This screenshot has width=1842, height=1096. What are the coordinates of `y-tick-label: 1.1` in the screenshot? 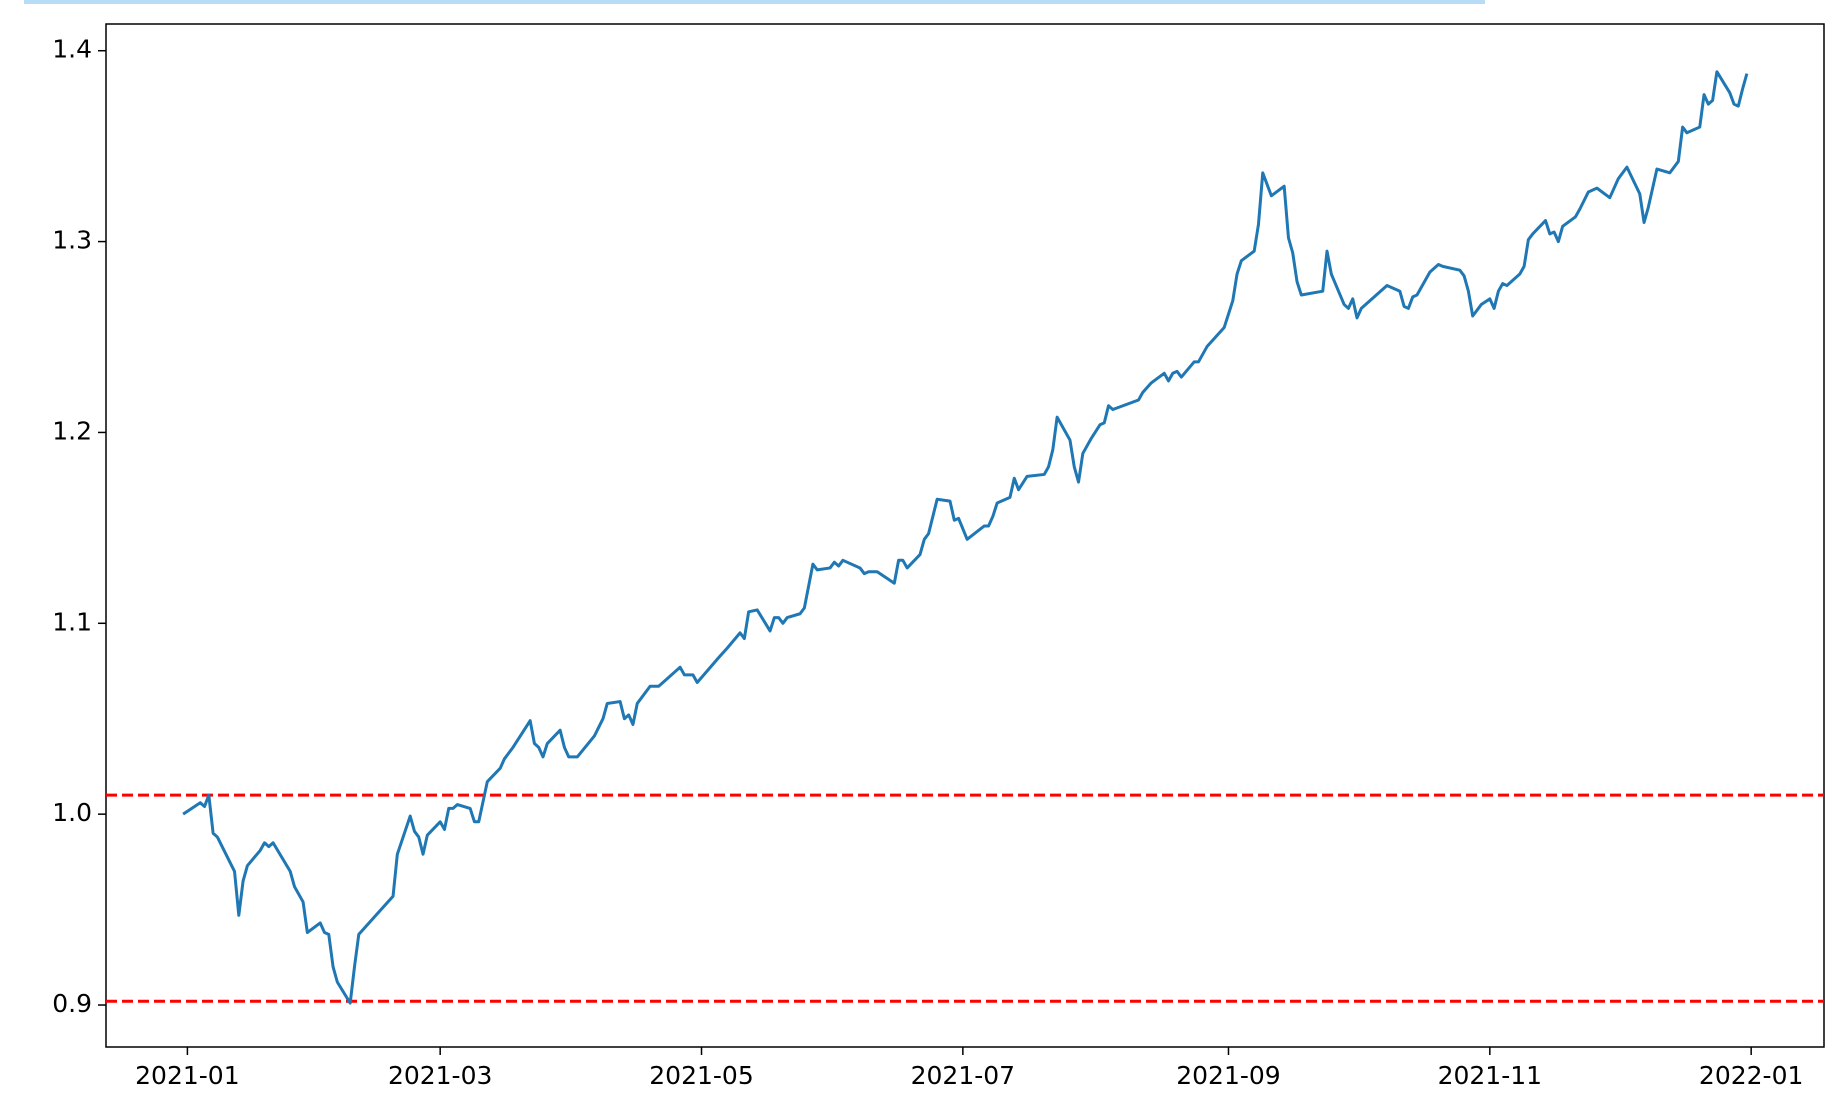 It's located at (72, 621).